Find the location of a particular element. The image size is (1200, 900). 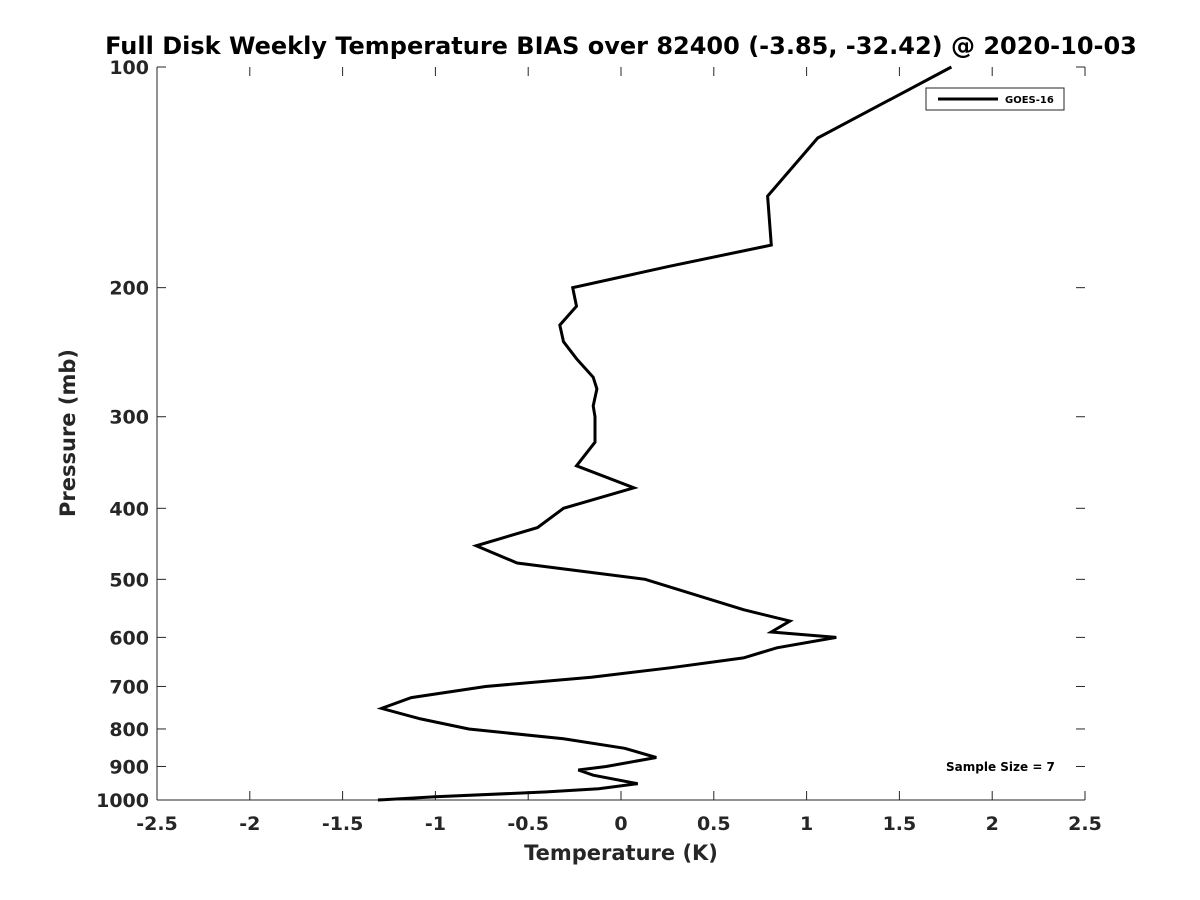

x-tick-label: 1.5 is located at coordinates (900, 824).